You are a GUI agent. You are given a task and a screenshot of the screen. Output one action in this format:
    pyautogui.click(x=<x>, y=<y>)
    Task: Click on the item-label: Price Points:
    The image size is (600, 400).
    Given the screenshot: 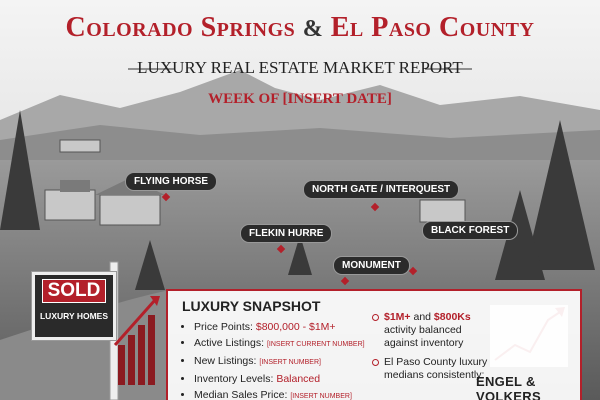 What is the action you would take?
    pyautogui.click(x=223, y=327)
    